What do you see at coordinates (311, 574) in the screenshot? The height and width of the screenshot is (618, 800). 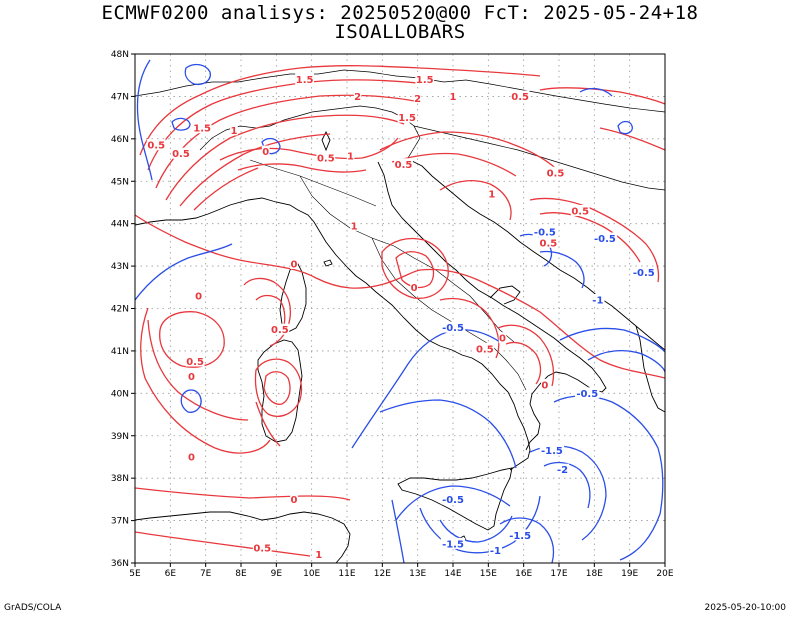 I see `lon-tick-label: 10E` at bounding box center [311, 574].